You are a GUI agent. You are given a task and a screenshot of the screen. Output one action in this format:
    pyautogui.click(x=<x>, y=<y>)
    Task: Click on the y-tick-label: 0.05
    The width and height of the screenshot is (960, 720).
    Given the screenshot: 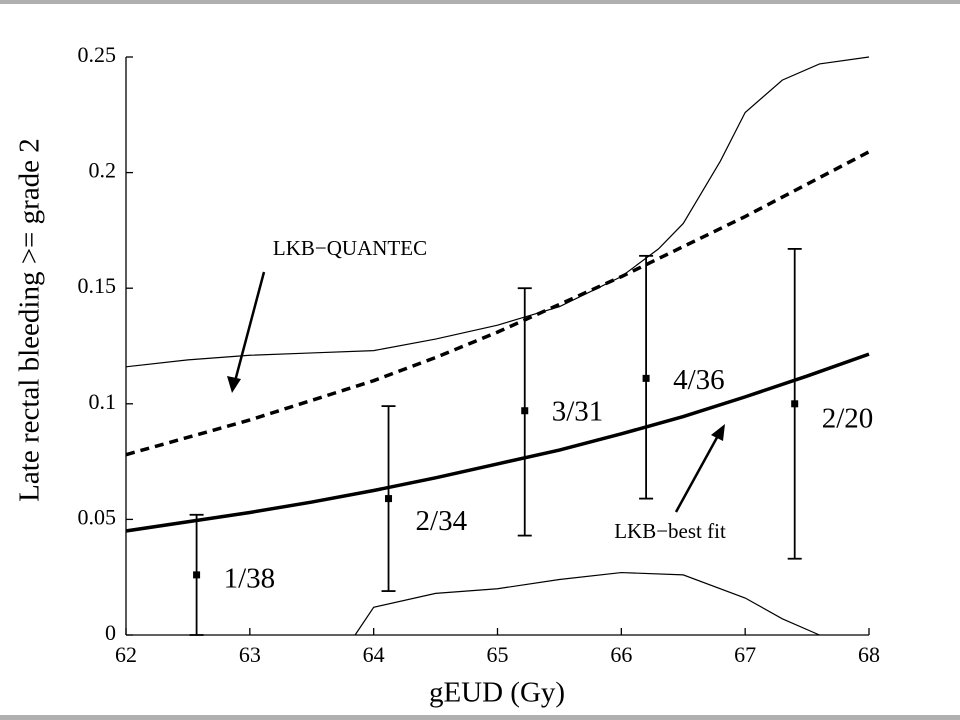 What is the action you would take?
    pyautogui.click(x=97, y=516)
    